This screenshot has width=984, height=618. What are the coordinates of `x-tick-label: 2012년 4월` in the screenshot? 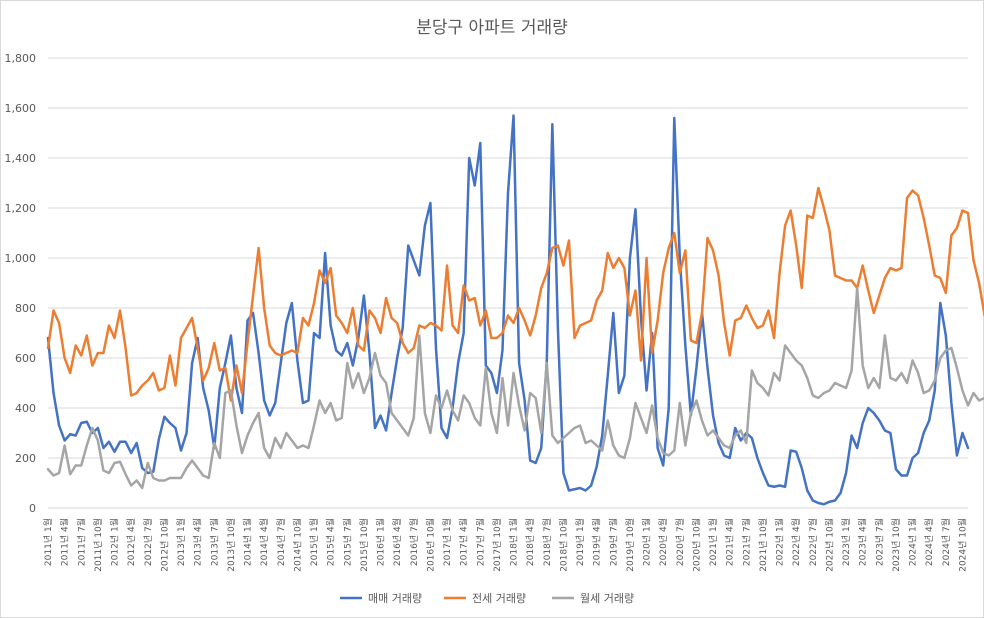 It's located at (131, 542).